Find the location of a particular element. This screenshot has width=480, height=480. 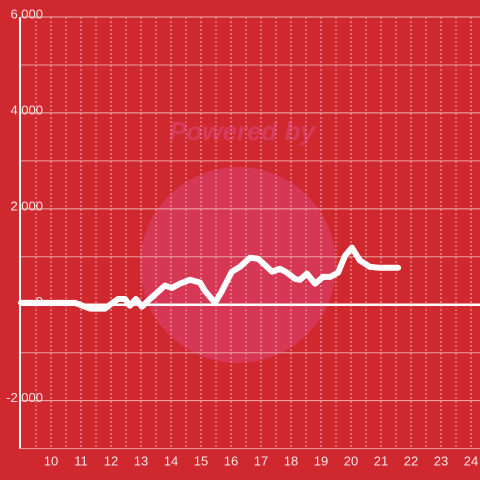

x-tick-label: 17 is located at coordinates (261, 460).